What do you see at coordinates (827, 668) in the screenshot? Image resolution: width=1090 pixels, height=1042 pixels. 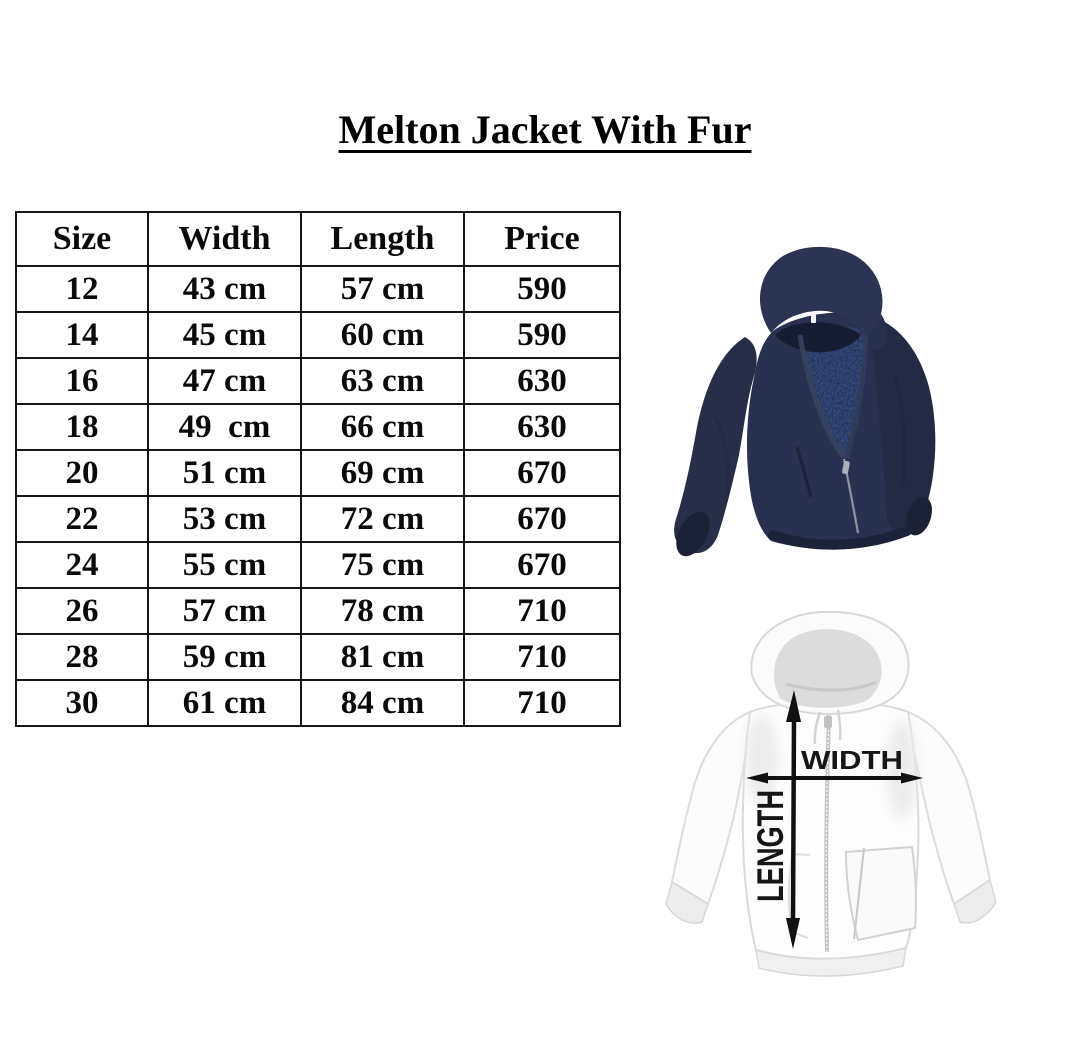 I see `hood-lining` at bounding box center [827, 668].